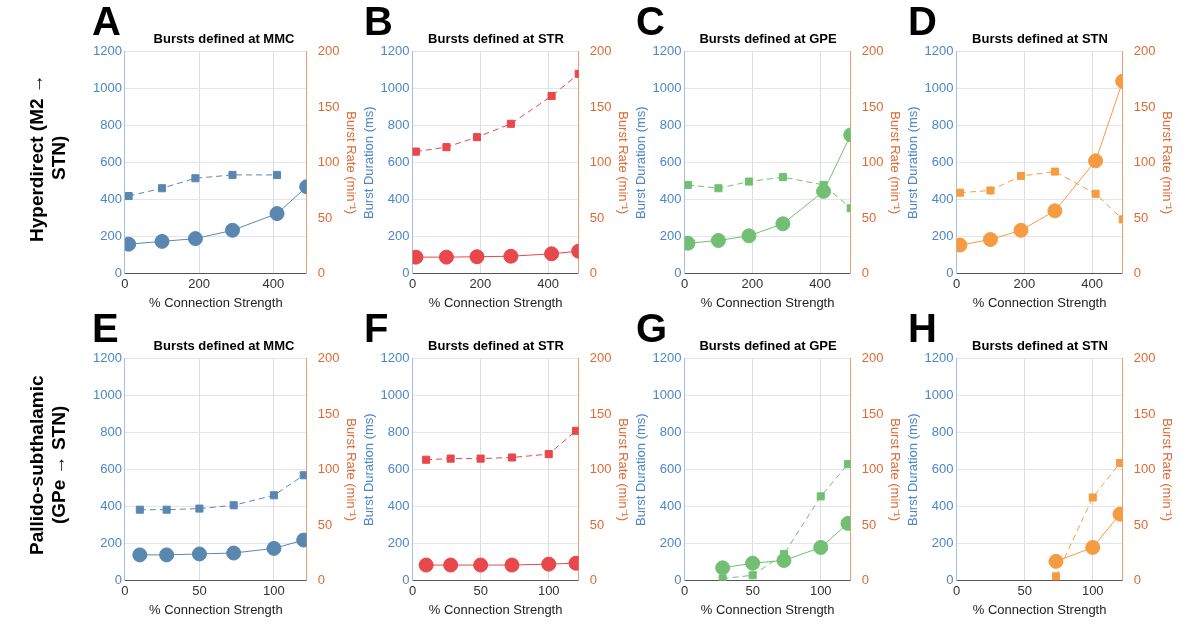 This screenshot has width=1197, height=630. I want to click on text: D, so click(922, 22).